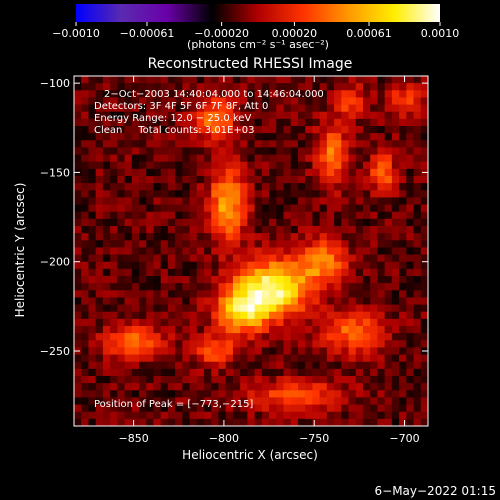 Image resolution: width=500 pixels, height=500 pixels. I want to click on peak-position-annotation: Position of Peak = [−773,−215], so click(173, 404).